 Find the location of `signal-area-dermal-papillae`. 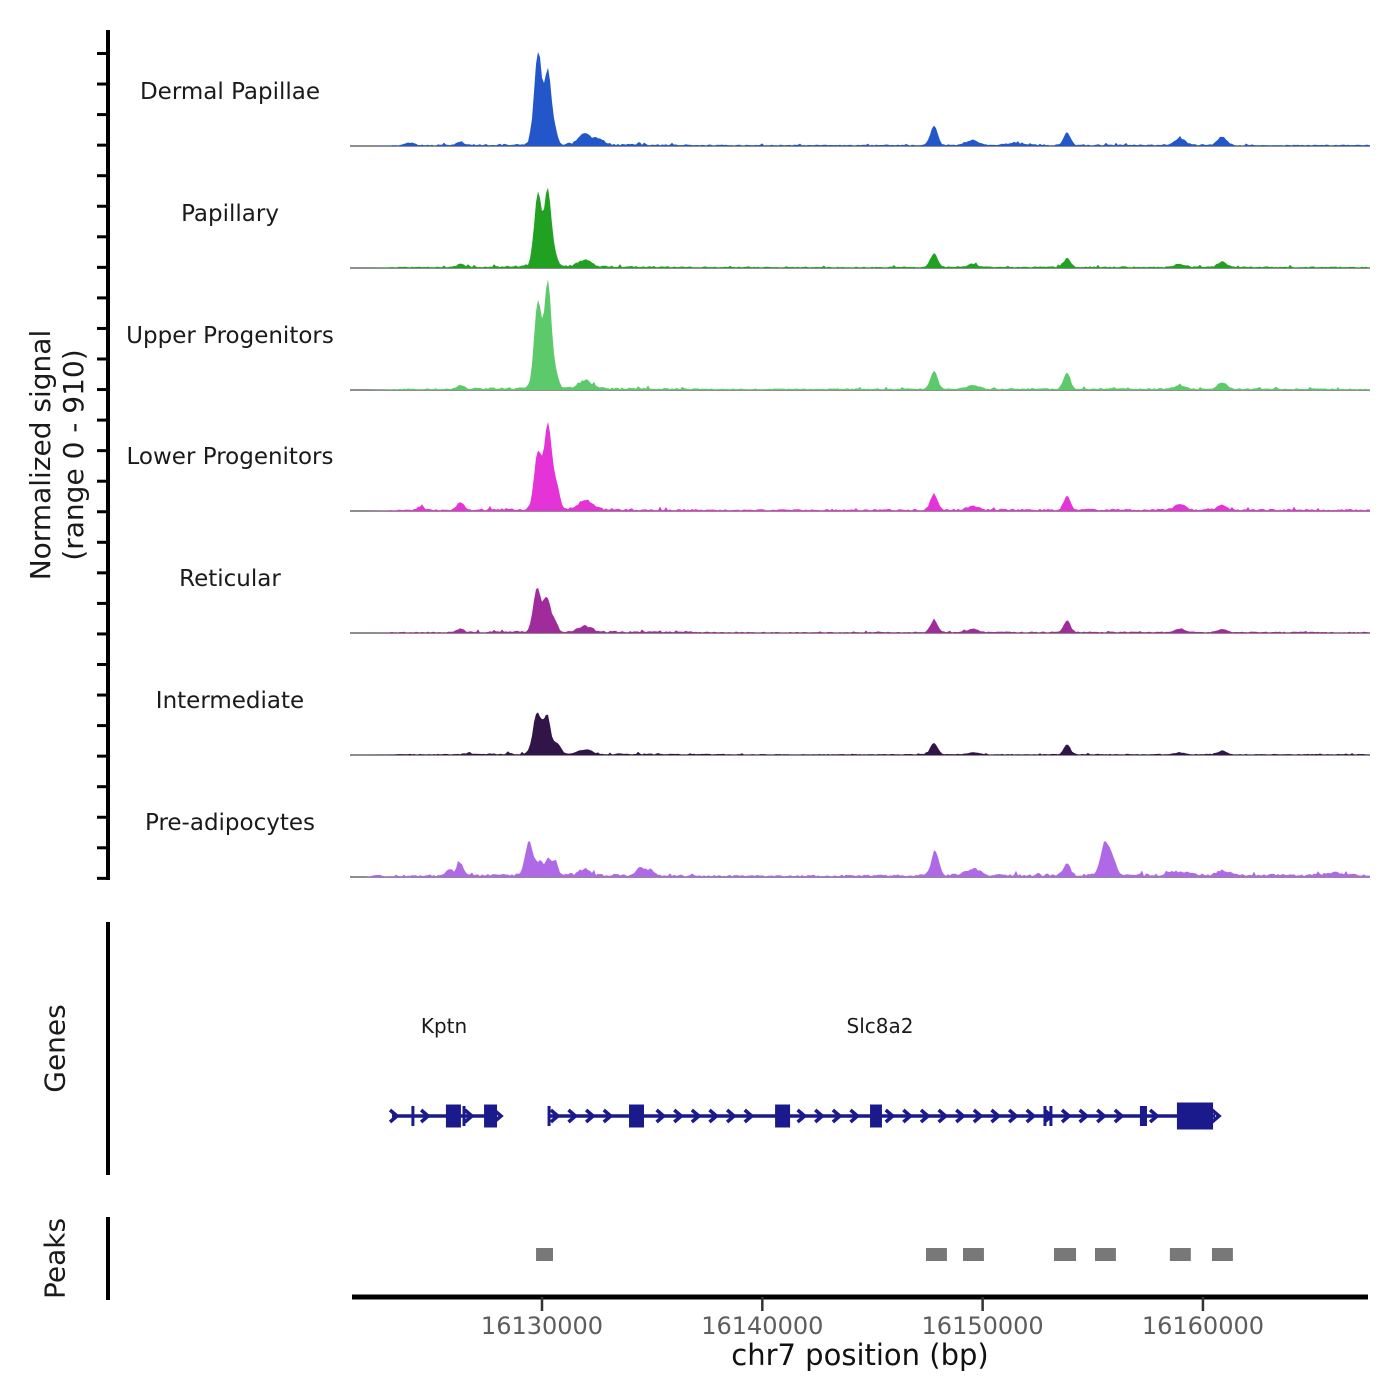

signal-area-dermal-papillae is located at coordinates (860, 98).